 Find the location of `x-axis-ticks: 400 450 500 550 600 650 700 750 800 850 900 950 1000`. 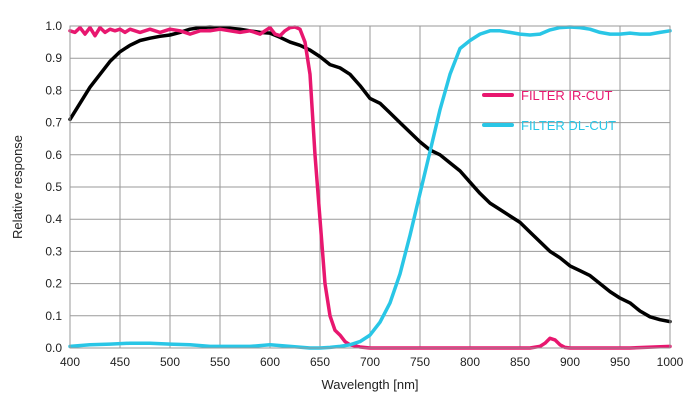

x-axis-ticks: 400 450 500 550 600 650 700 750 800 850 900 950 1000 is located at coordinates (372, 362).